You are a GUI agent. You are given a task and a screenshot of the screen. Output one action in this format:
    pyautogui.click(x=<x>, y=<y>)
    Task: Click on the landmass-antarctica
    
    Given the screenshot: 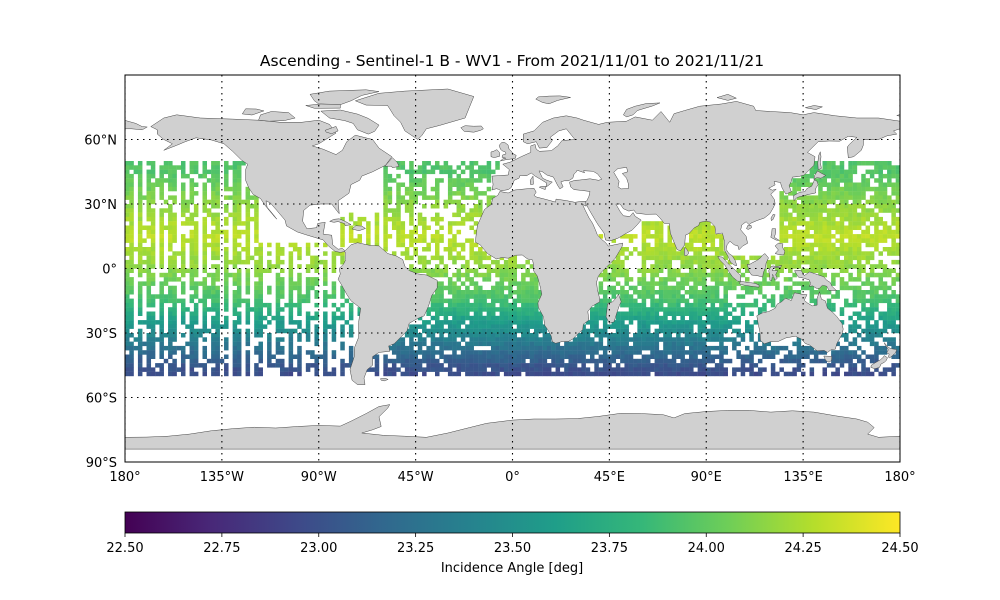 What is the action you would take?
    pyautogui.click(x=512, y=427)
    